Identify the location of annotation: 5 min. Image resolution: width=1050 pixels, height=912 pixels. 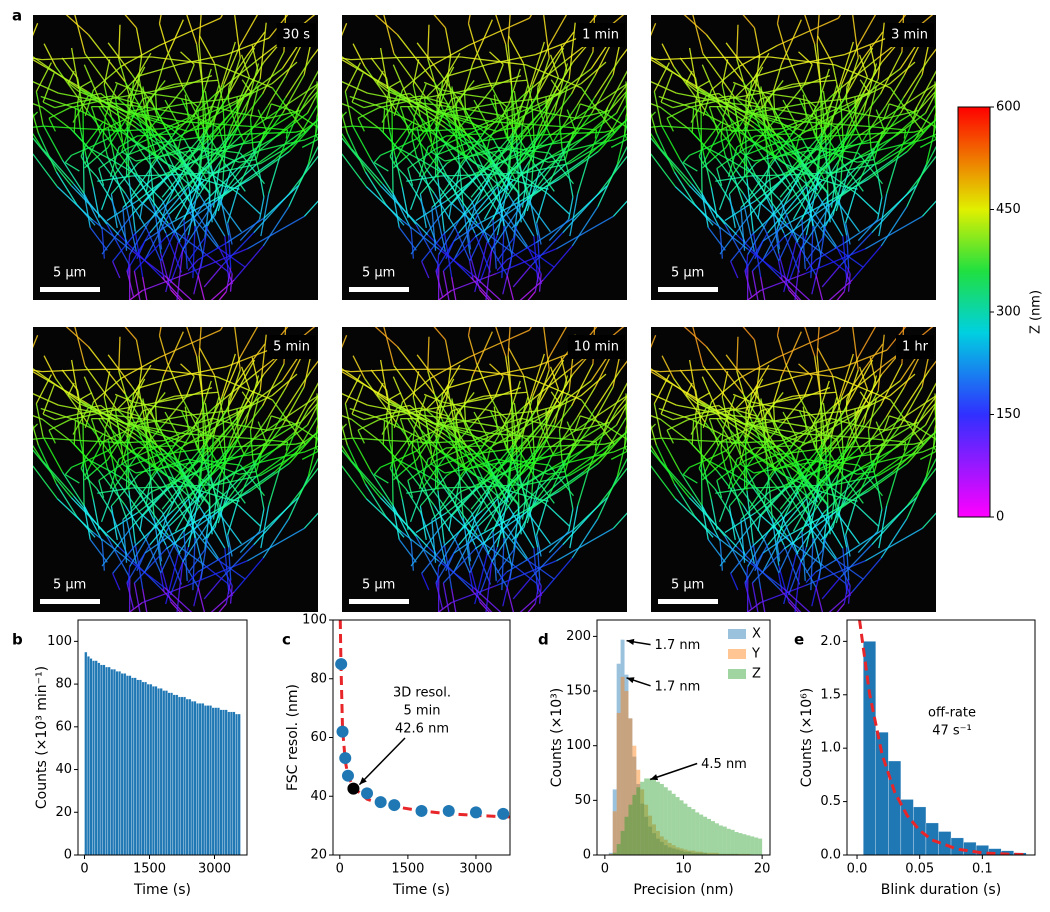
(422, 711).